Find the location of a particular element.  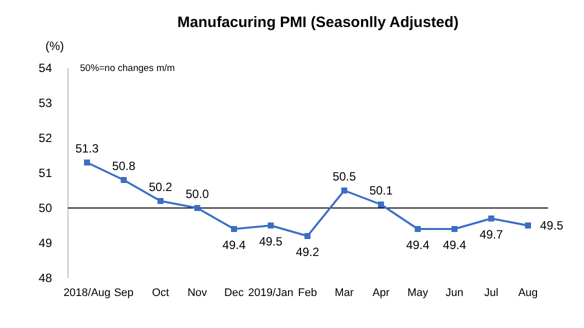

x-tick-label: Oct is located at coordinates (161, 293).